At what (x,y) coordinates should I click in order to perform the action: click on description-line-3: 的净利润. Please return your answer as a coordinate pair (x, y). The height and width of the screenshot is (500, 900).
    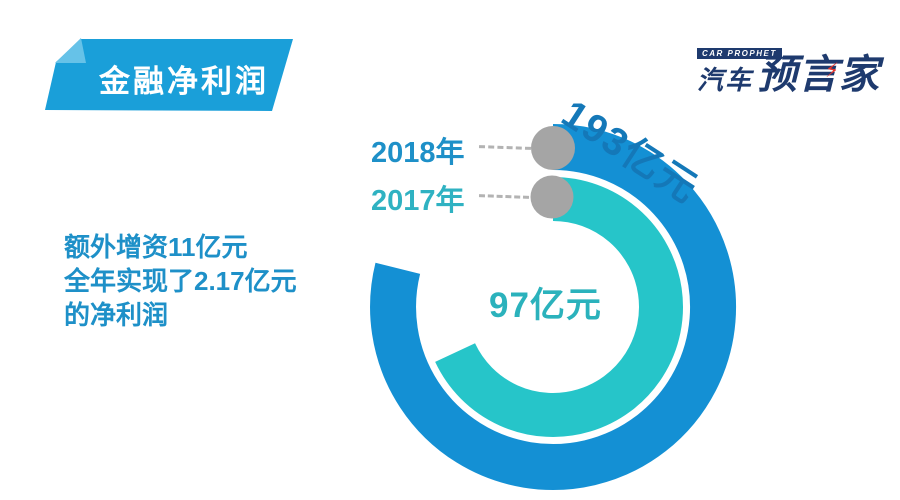
    Looking at the image, I should click on (116, 315).